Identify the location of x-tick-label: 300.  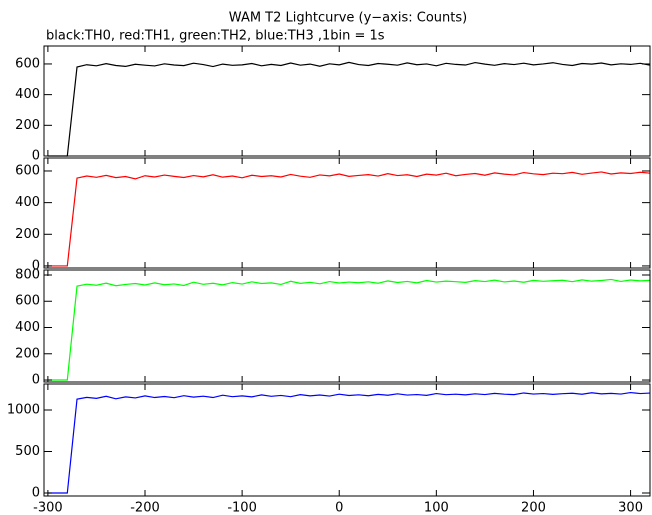
(630, 508).